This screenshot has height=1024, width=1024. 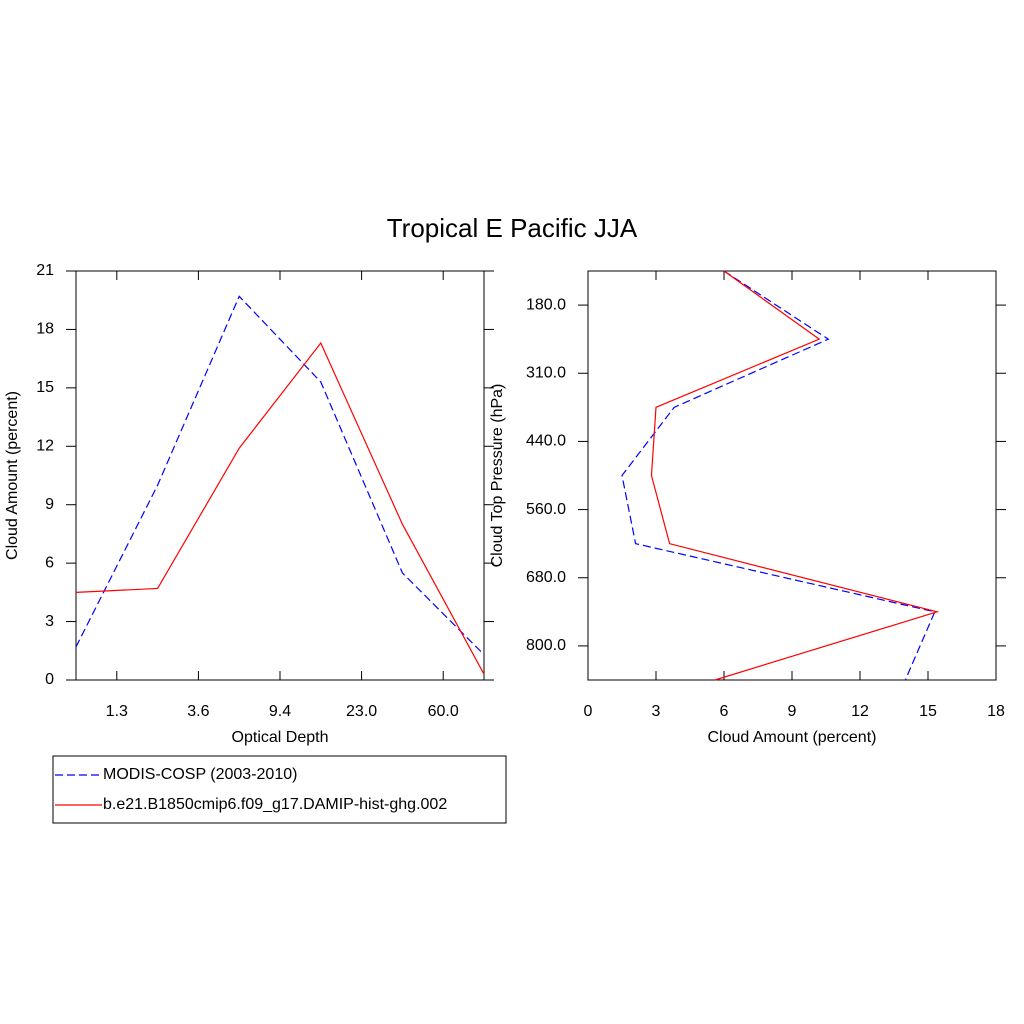 I want to click on x-tick-label: 15, so click(x=928, y=711).